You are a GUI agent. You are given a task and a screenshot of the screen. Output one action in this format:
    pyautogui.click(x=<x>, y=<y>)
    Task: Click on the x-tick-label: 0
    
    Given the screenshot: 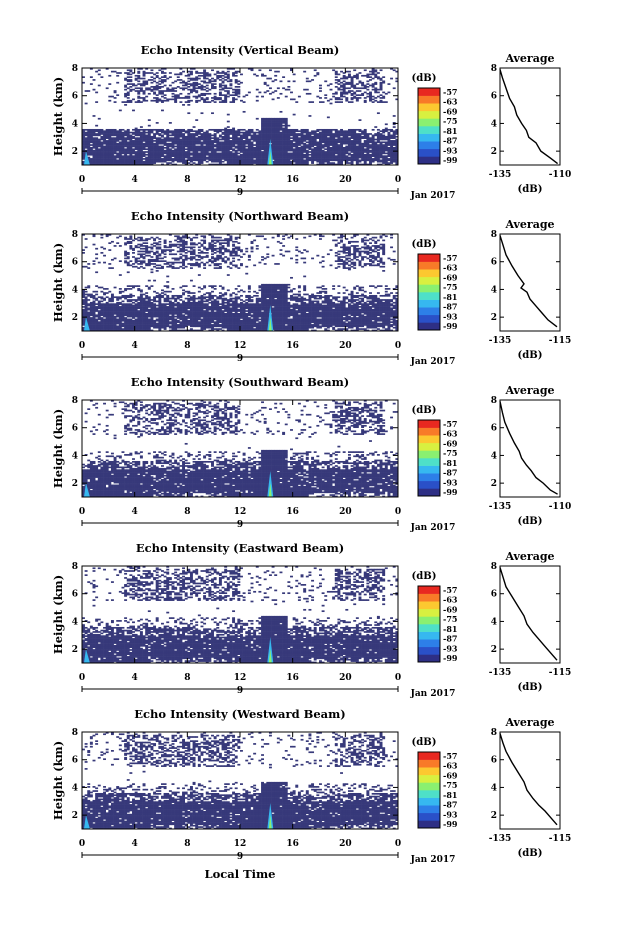 What is the action you would take?
    pyautogui.click(x=82, y=180)
    